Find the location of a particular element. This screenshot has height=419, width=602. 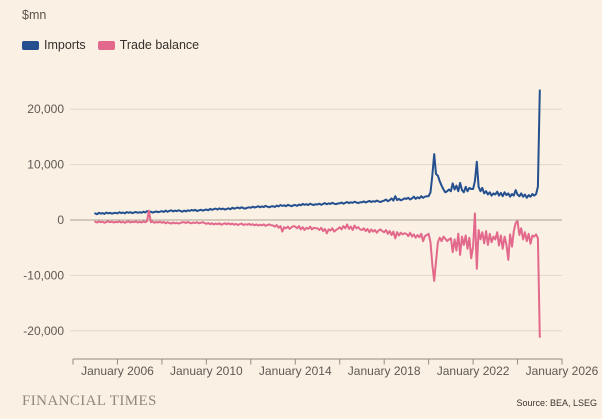

y-tick-label: -10,000 is located at coordinates (43, 275).